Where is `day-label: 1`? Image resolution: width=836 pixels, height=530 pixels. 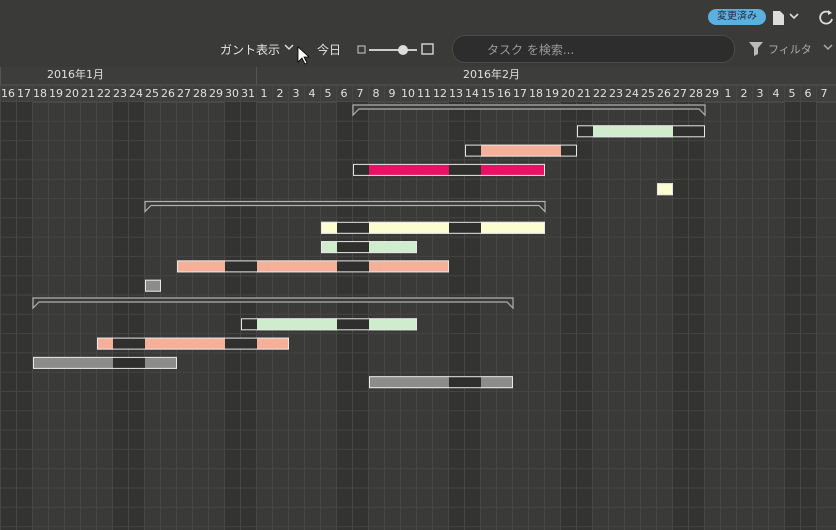
day-label: 1 is located at coordinates (264, 93).